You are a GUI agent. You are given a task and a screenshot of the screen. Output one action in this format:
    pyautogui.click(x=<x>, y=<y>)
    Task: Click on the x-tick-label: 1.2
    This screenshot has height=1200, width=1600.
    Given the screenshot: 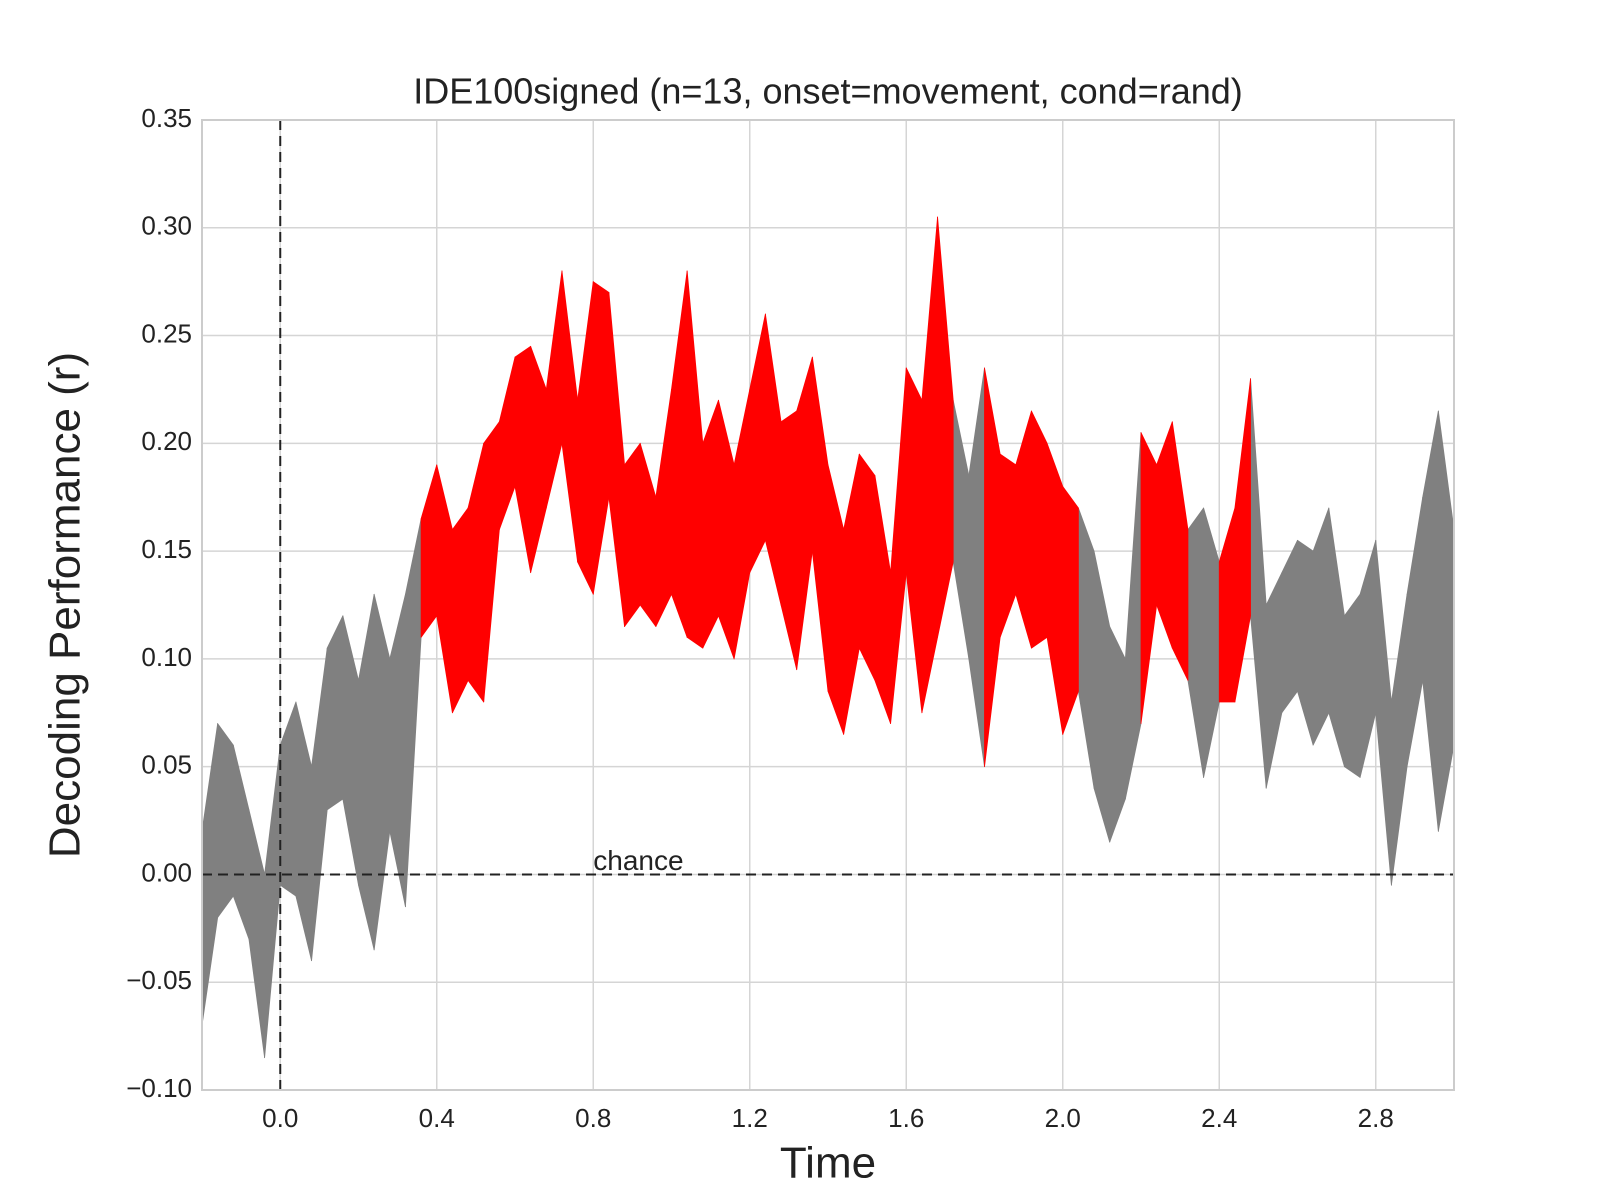 What is the action you would take?
    pyautogui.click(x=750, y=1118)
    